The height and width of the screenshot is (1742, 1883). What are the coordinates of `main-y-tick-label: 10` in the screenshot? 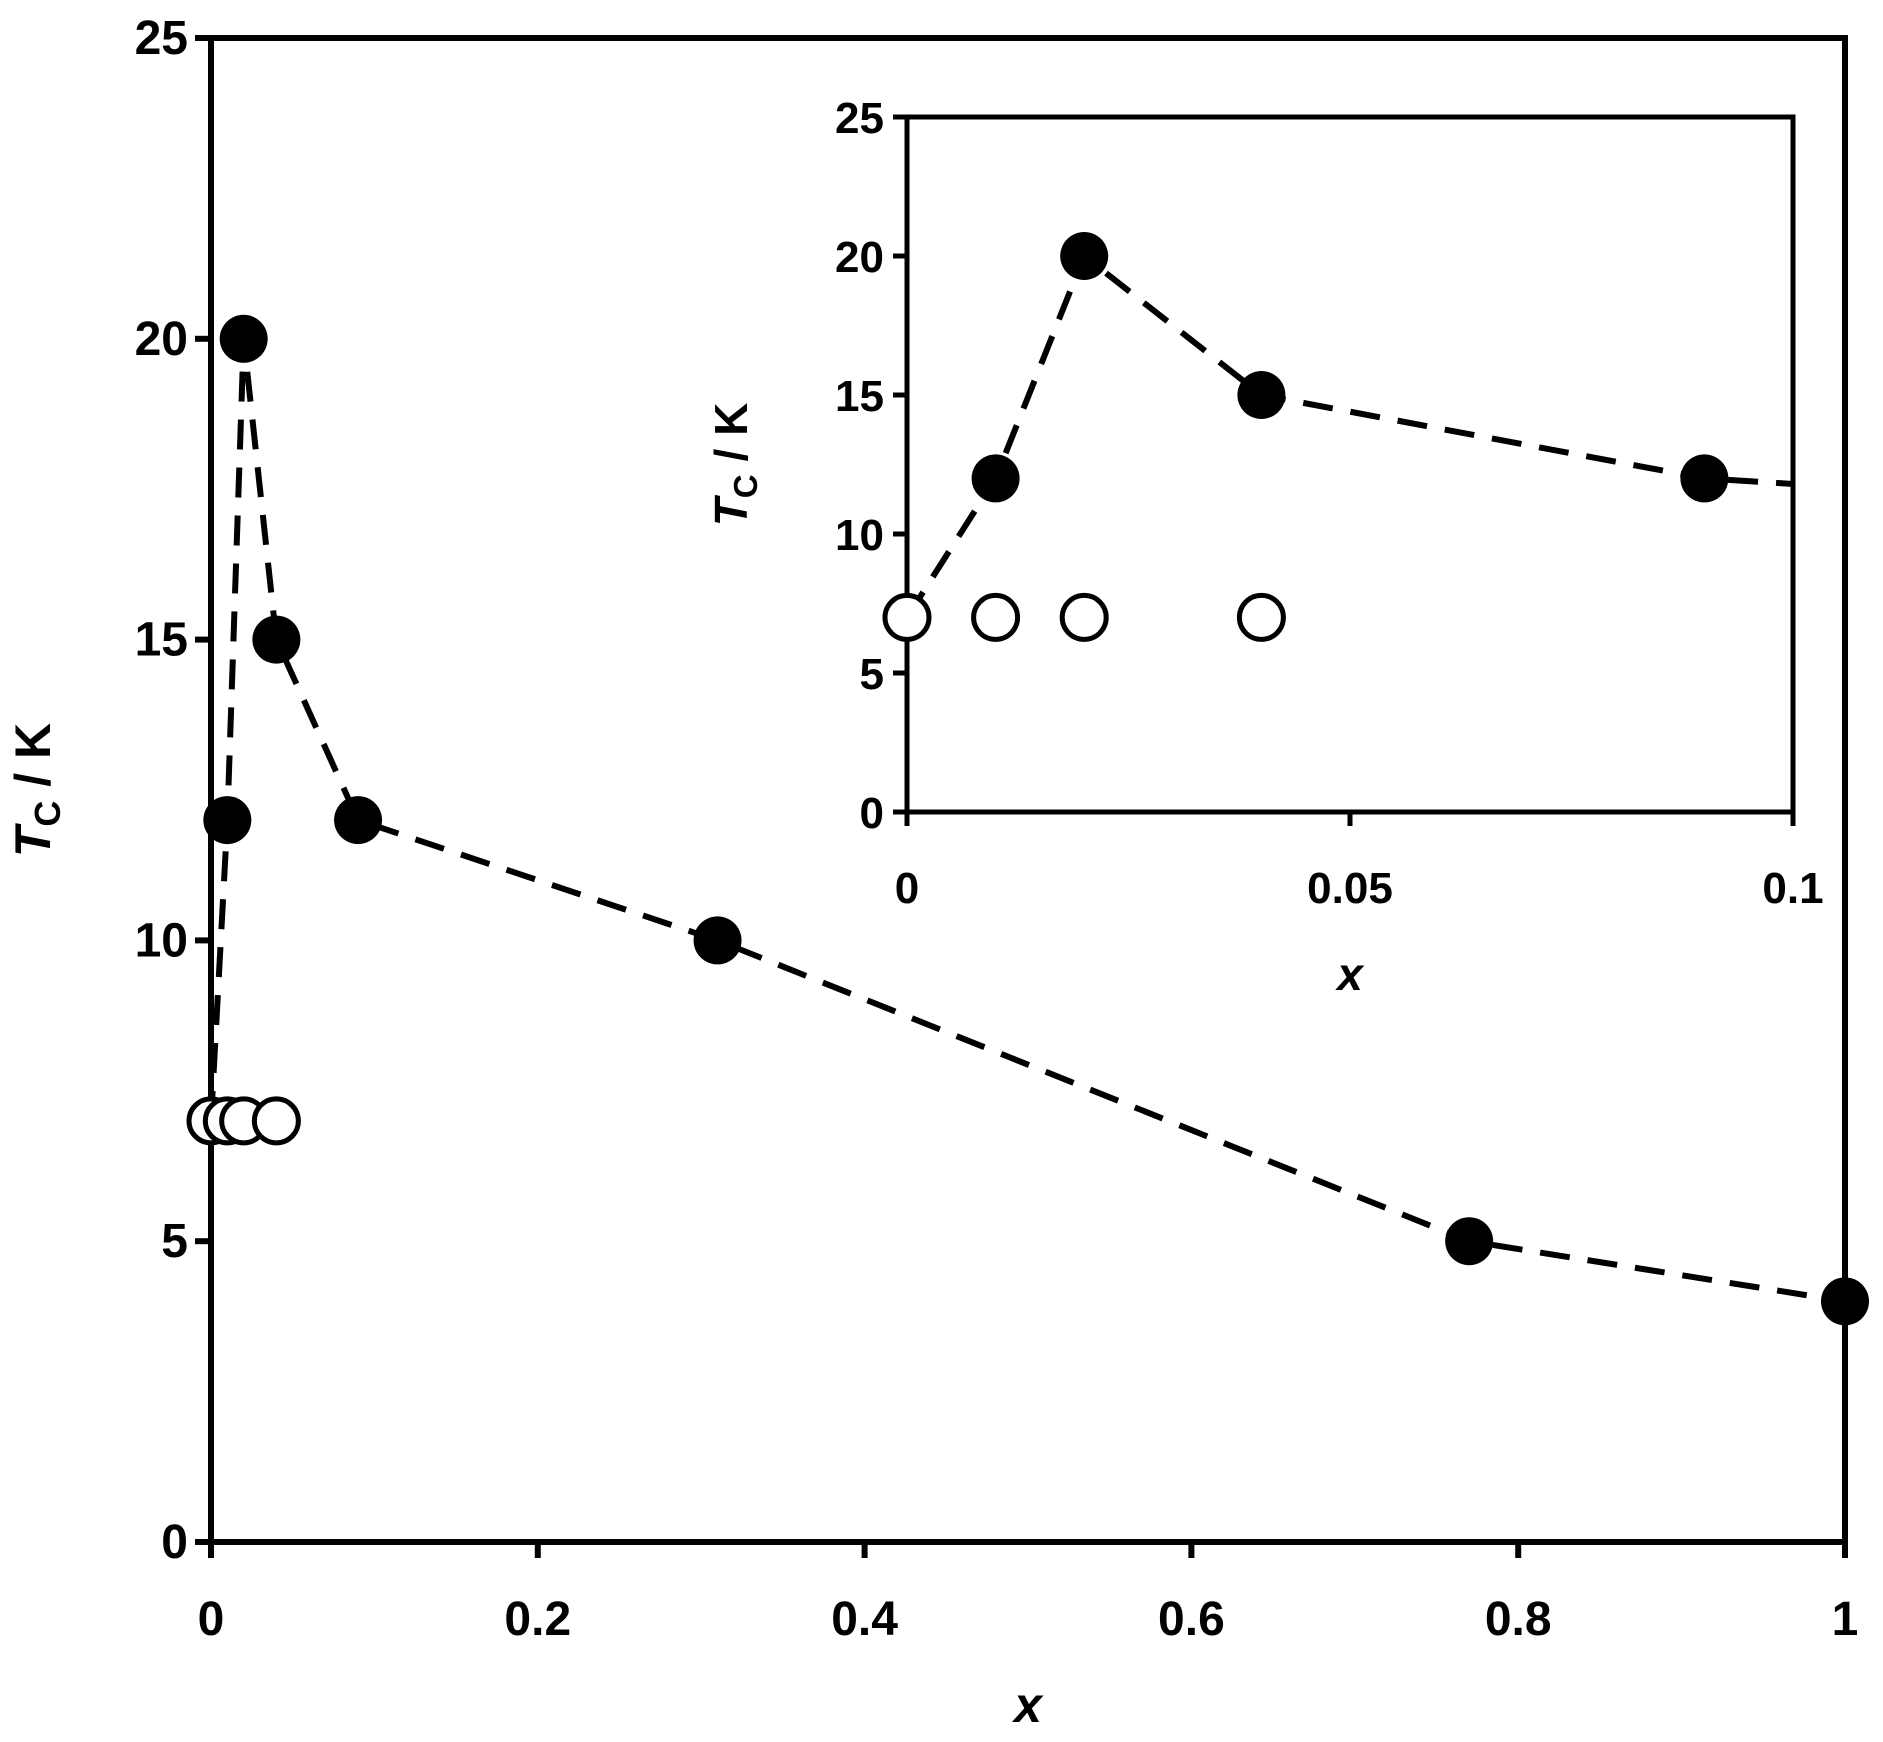 It's located at (161, 940).